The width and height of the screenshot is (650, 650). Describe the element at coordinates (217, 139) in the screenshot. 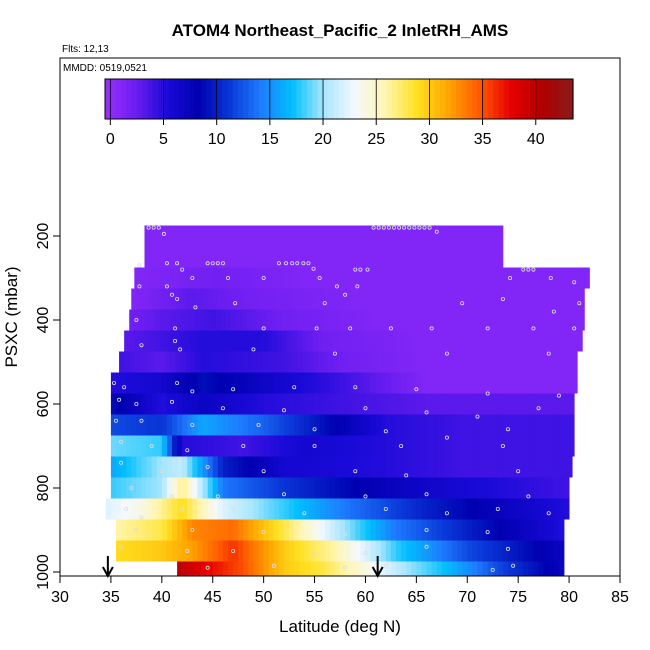

I see `colorbar-tick-label: 10` at that location.